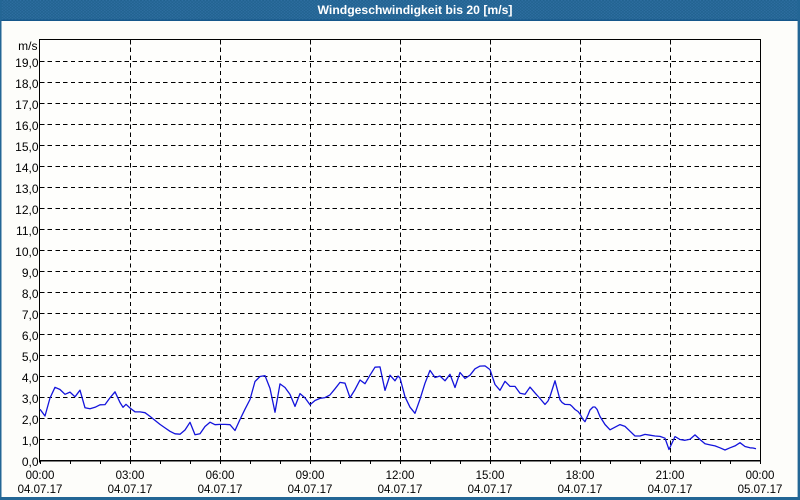 This screenshot has height=500, width=800. What do you see at coordinates (27, 105) in the screenshot?
I see `svg-text: 17,0` at bounding box center [27, 105].